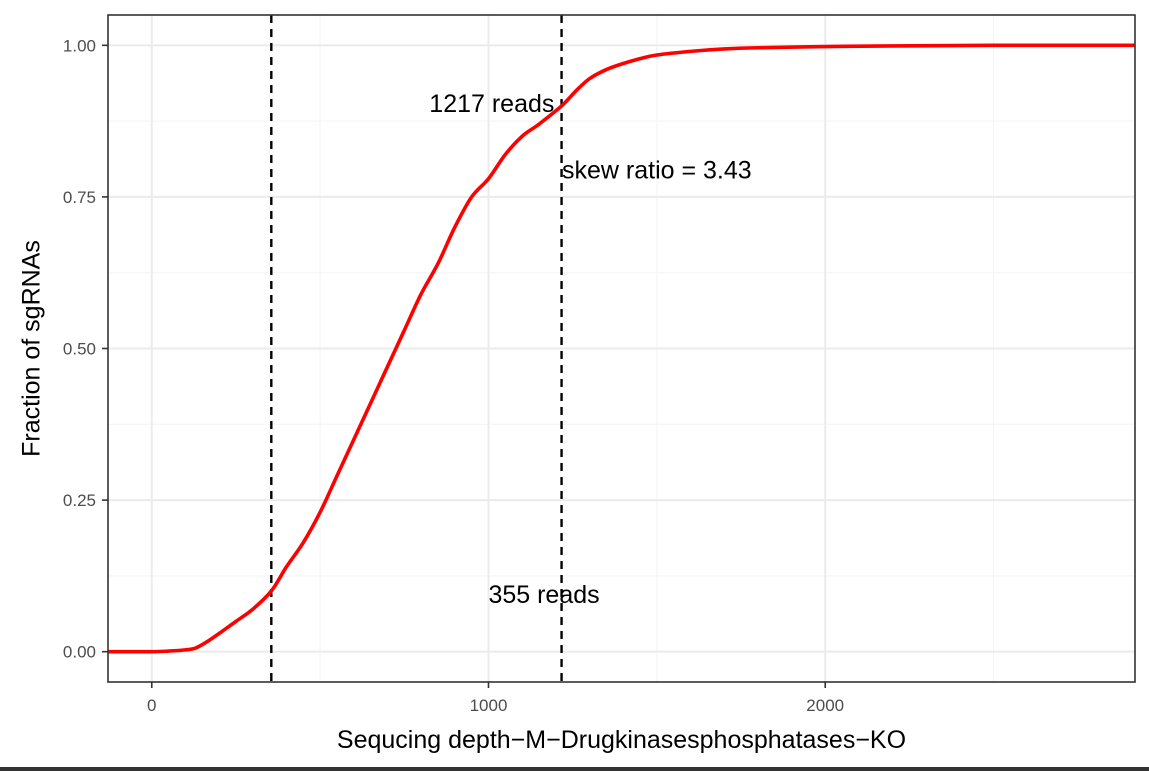 Image resolution: width=1149 pixels, height=771 pixels. What do you see at coordinates (657, 171) in the screenshot?
I see `annotation-label: skew ratio = 3.43` at bounding box center [657, 171].